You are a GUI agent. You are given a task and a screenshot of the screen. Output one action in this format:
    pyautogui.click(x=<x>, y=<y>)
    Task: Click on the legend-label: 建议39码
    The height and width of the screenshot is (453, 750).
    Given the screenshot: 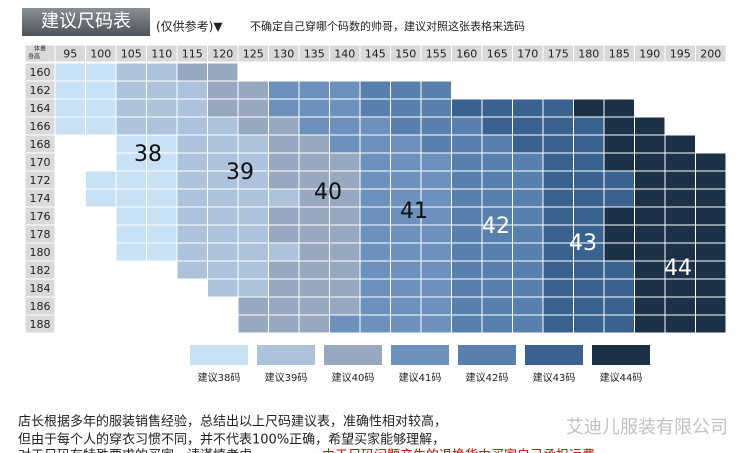 What is the action you would take?
    pyautogui.click(x=286, y=377)
    